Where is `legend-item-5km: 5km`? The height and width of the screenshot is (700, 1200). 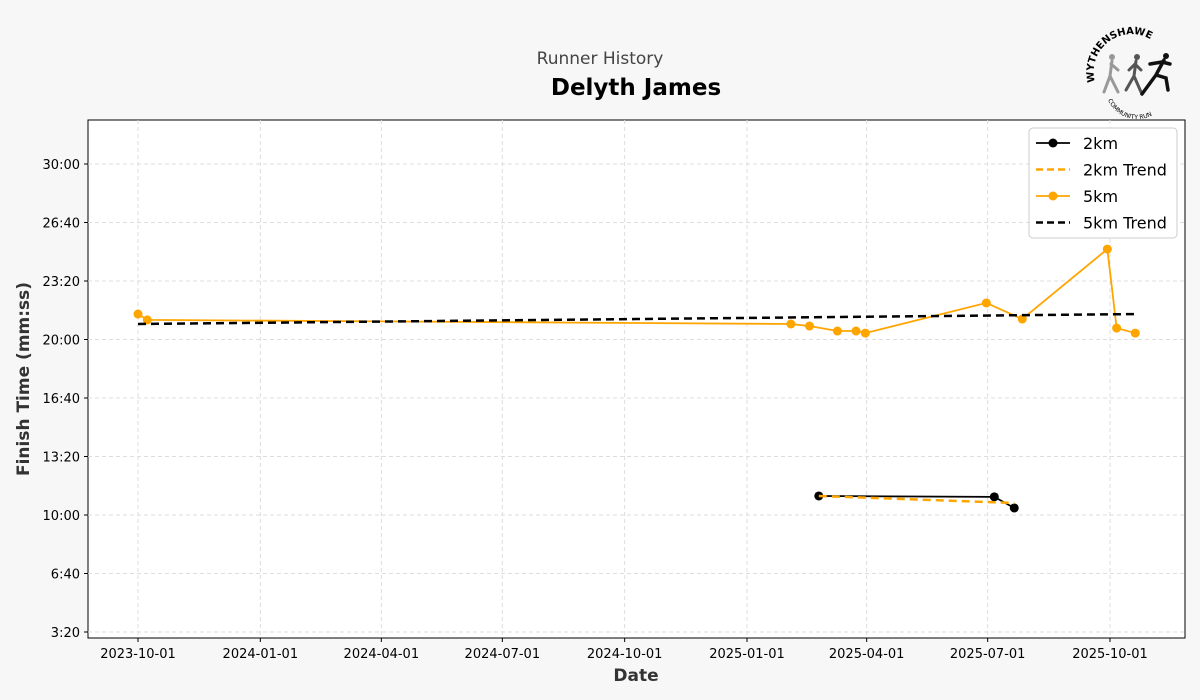 legend-item-5km: 5km is located at coordinates (1077, 196).